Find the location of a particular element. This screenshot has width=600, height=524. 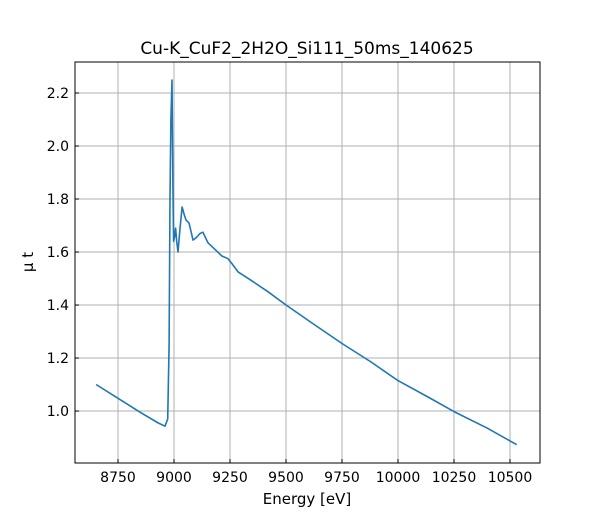

y-tick-label: 1.8 is located at coordinates (58, 200).